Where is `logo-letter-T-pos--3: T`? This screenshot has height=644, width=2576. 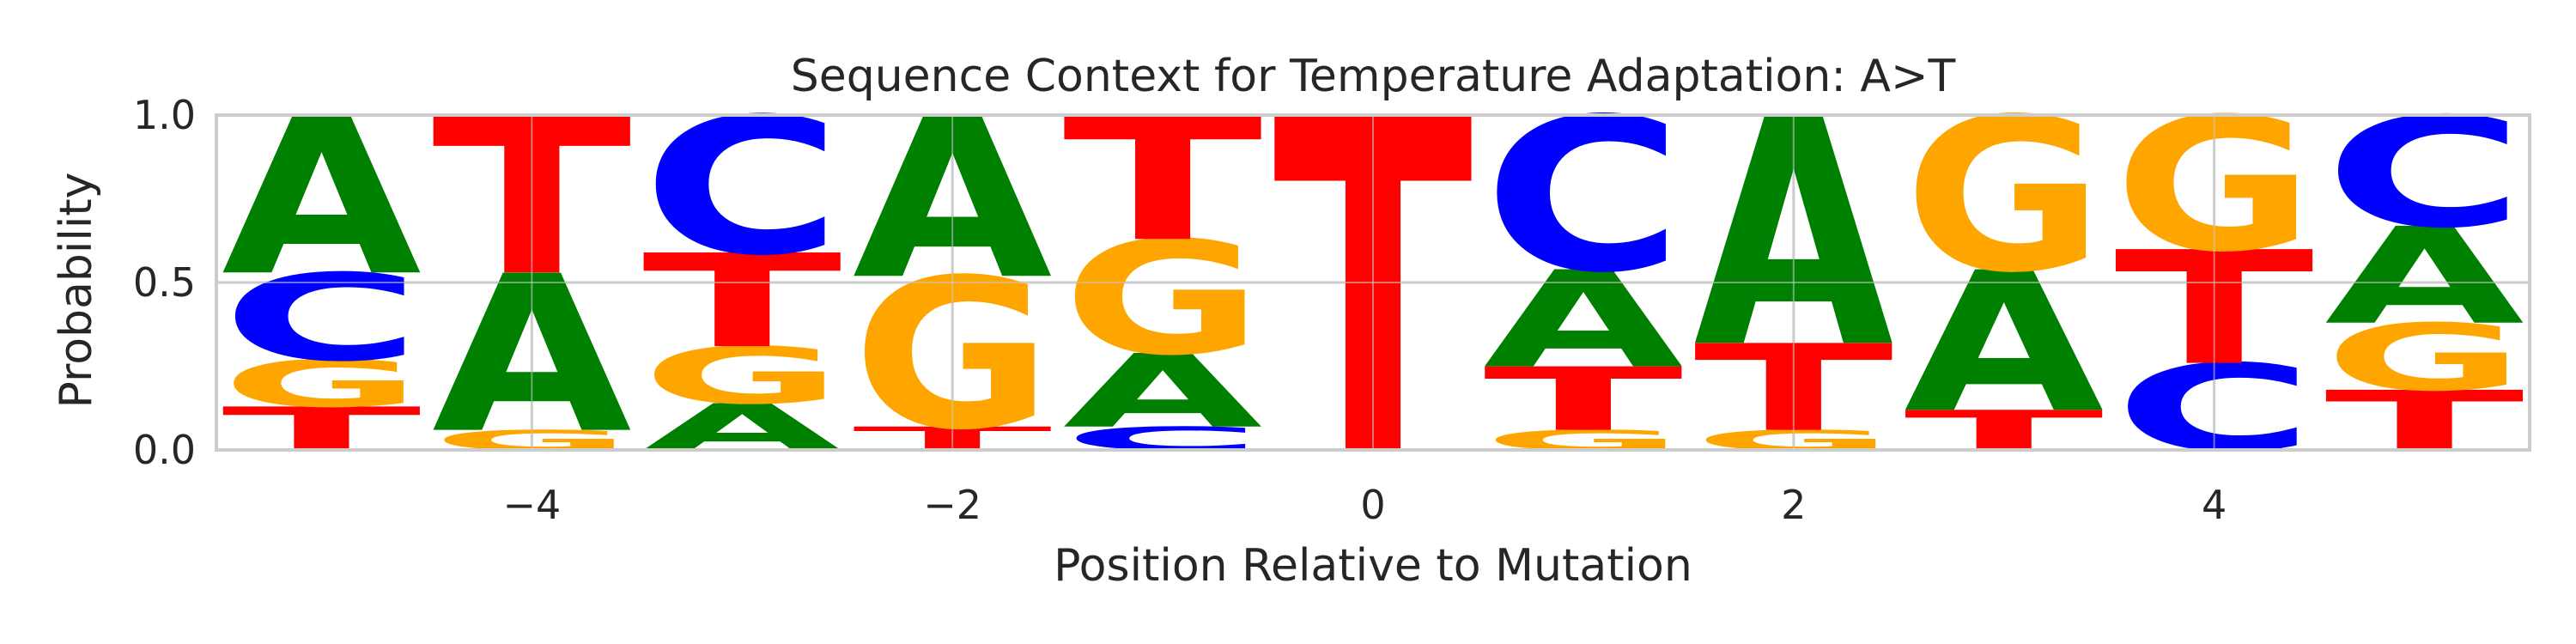 logo-letter-T-pos--3: T is located at coordinates (742, 302).